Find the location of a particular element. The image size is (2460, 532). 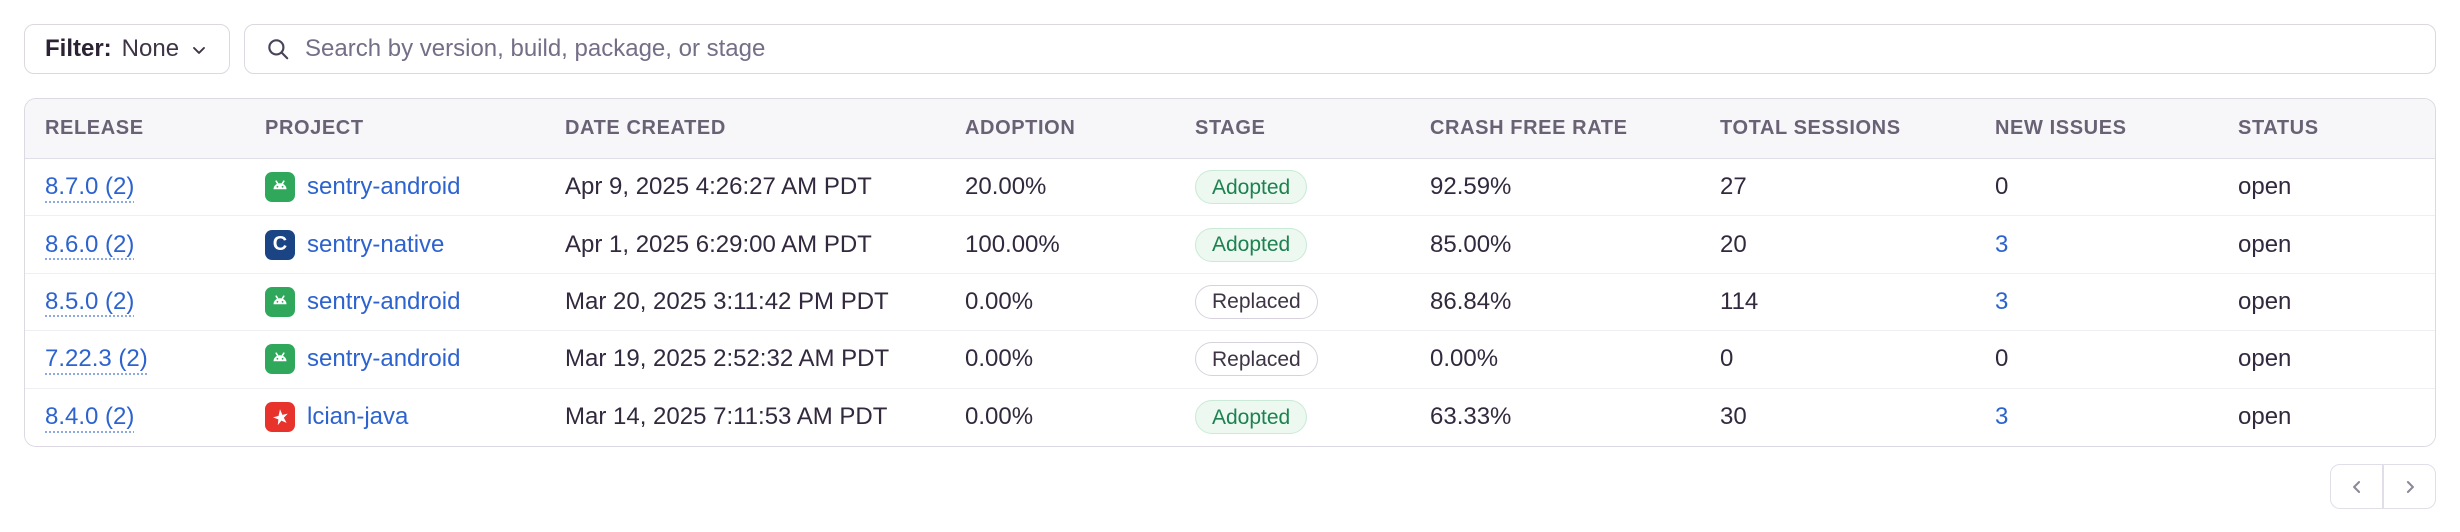

total-sessions-value: 30 is located at coordinates (1733, 417).